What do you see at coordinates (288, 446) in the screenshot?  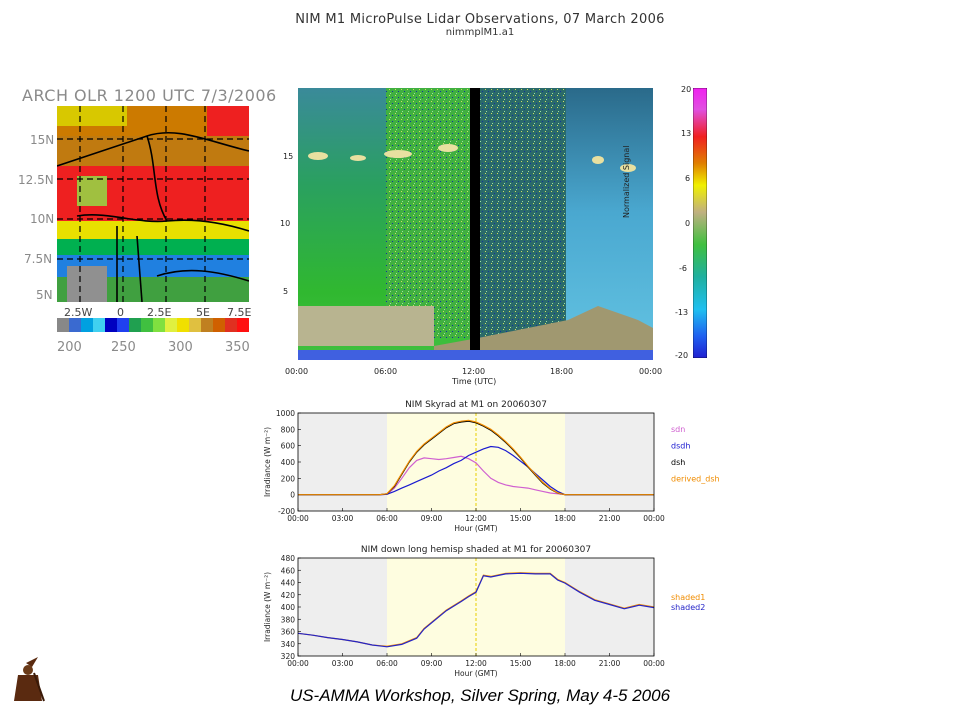 I see `y-tick-label: 600` at bounding box center [288, 446].